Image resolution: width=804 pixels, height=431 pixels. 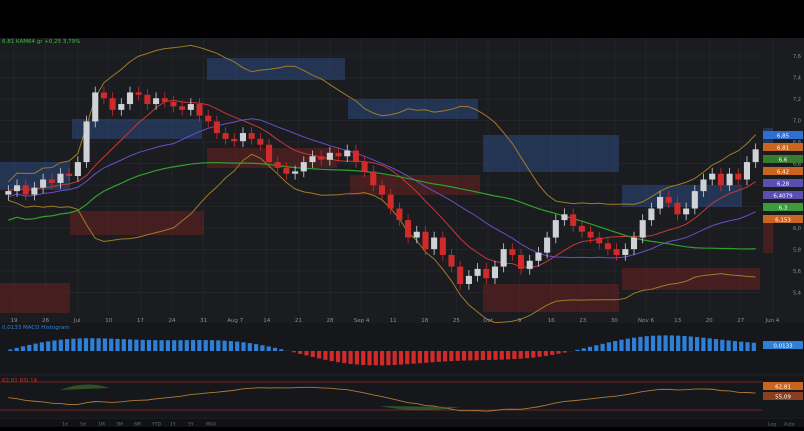 What do you see at coordinates (797, 229) in the screenshot?
I see `y-tick-label: 6,0` at bounding box center [797, 229].